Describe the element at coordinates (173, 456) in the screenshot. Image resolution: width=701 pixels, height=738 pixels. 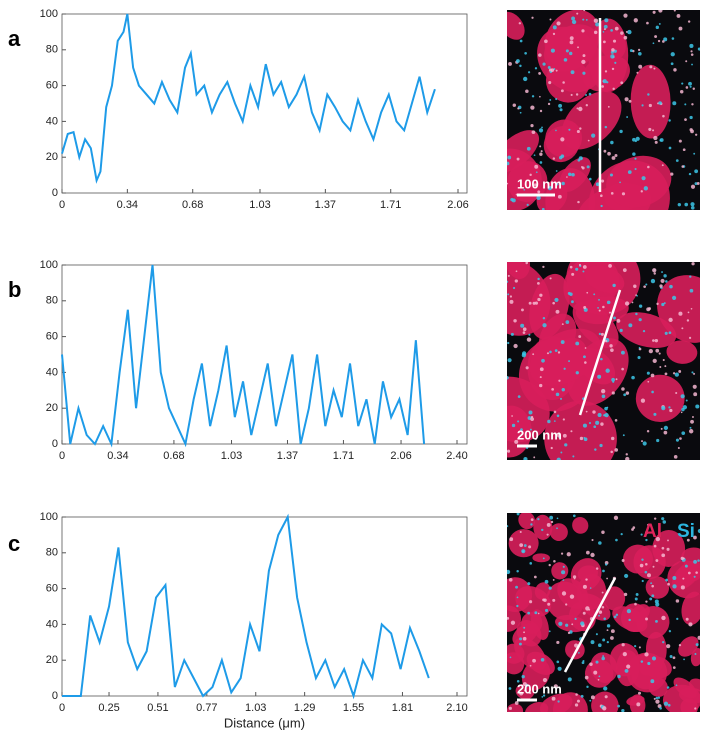
I see `x-tick-label: 0.68` at that location.